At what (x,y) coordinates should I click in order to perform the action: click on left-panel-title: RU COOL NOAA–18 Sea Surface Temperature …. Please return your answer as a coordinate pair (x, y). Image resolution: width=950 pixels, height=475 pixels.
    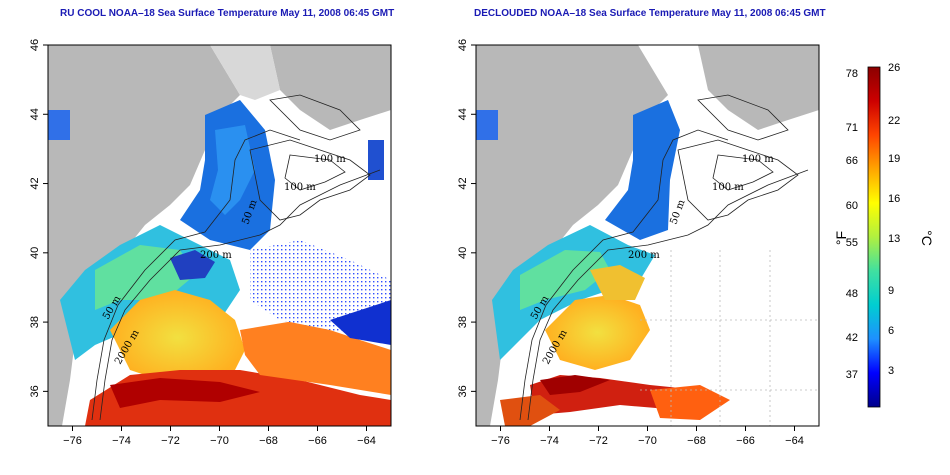
    Looking at the image, I should click on (227, 13).